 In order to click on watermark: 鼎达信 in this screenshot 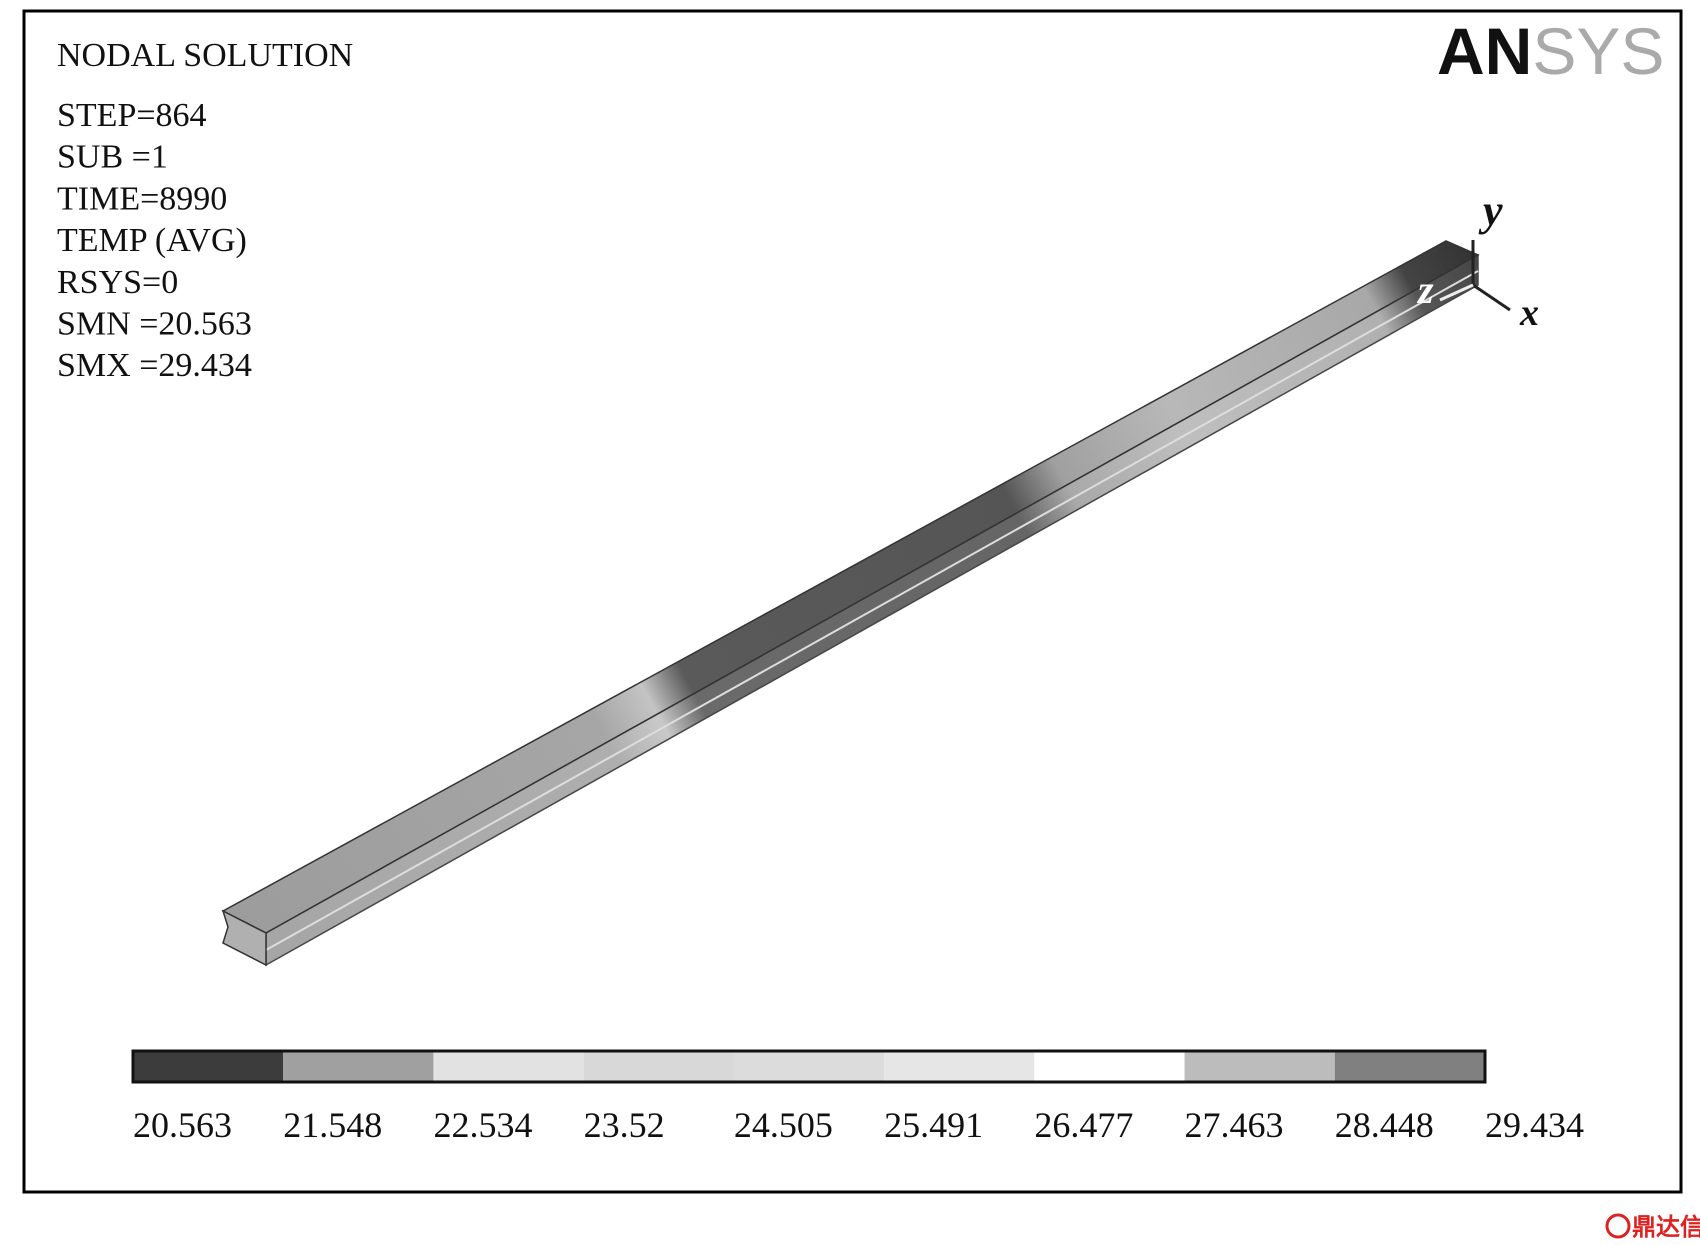, I will do `click(1652, 1227)`.